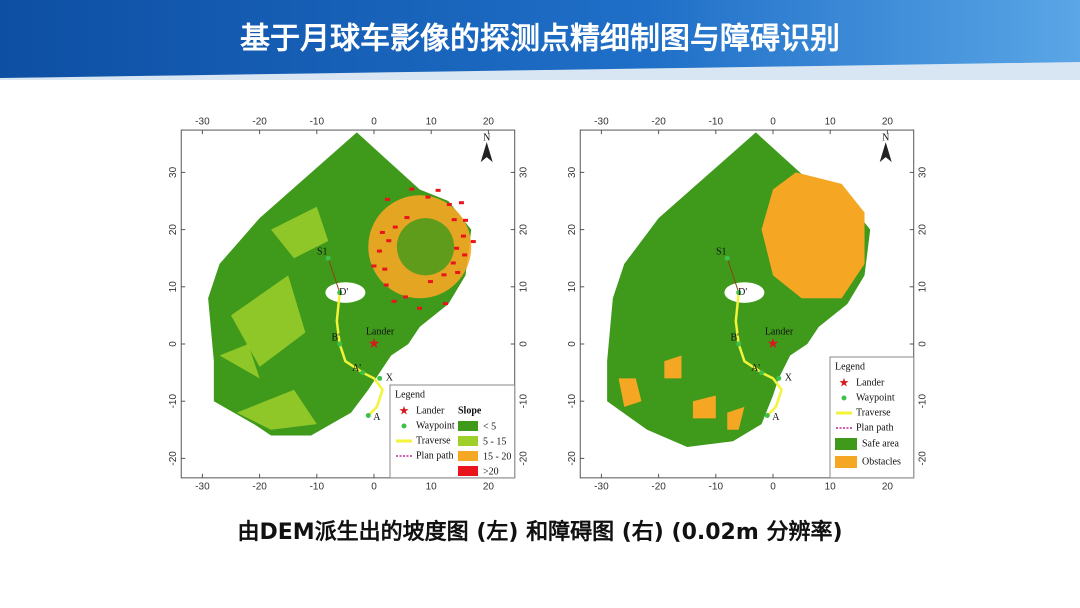 Image resolution: width=1080 pixels, height=608 pixels. Describe the element at coordinates (410, 394) in the screenshot. I see `legend-title: Legend` at that location.